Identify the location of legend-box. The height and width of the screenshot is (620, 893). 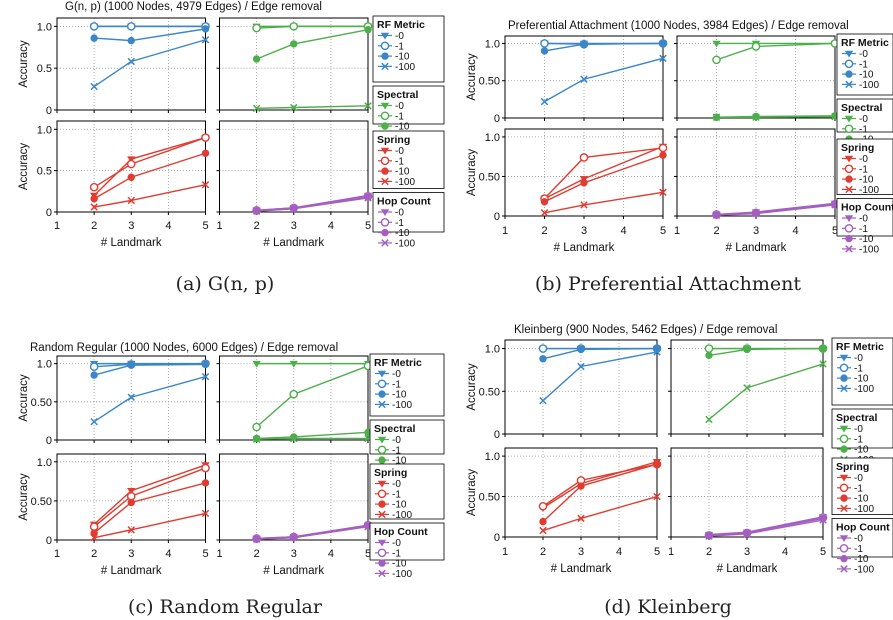
(864, 166).